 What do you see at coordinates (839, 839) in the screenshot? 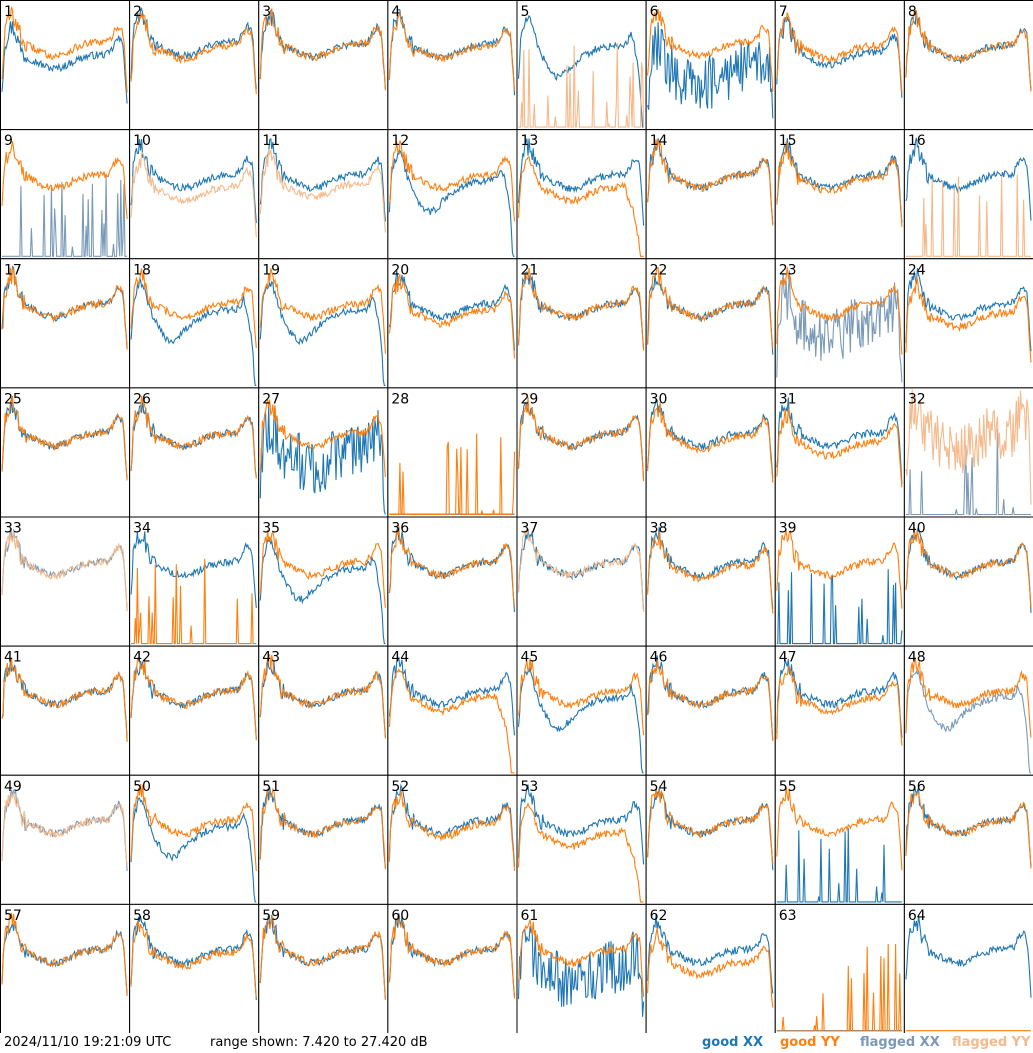
I see `panel-55: 55` at bounding box center [839, 839].